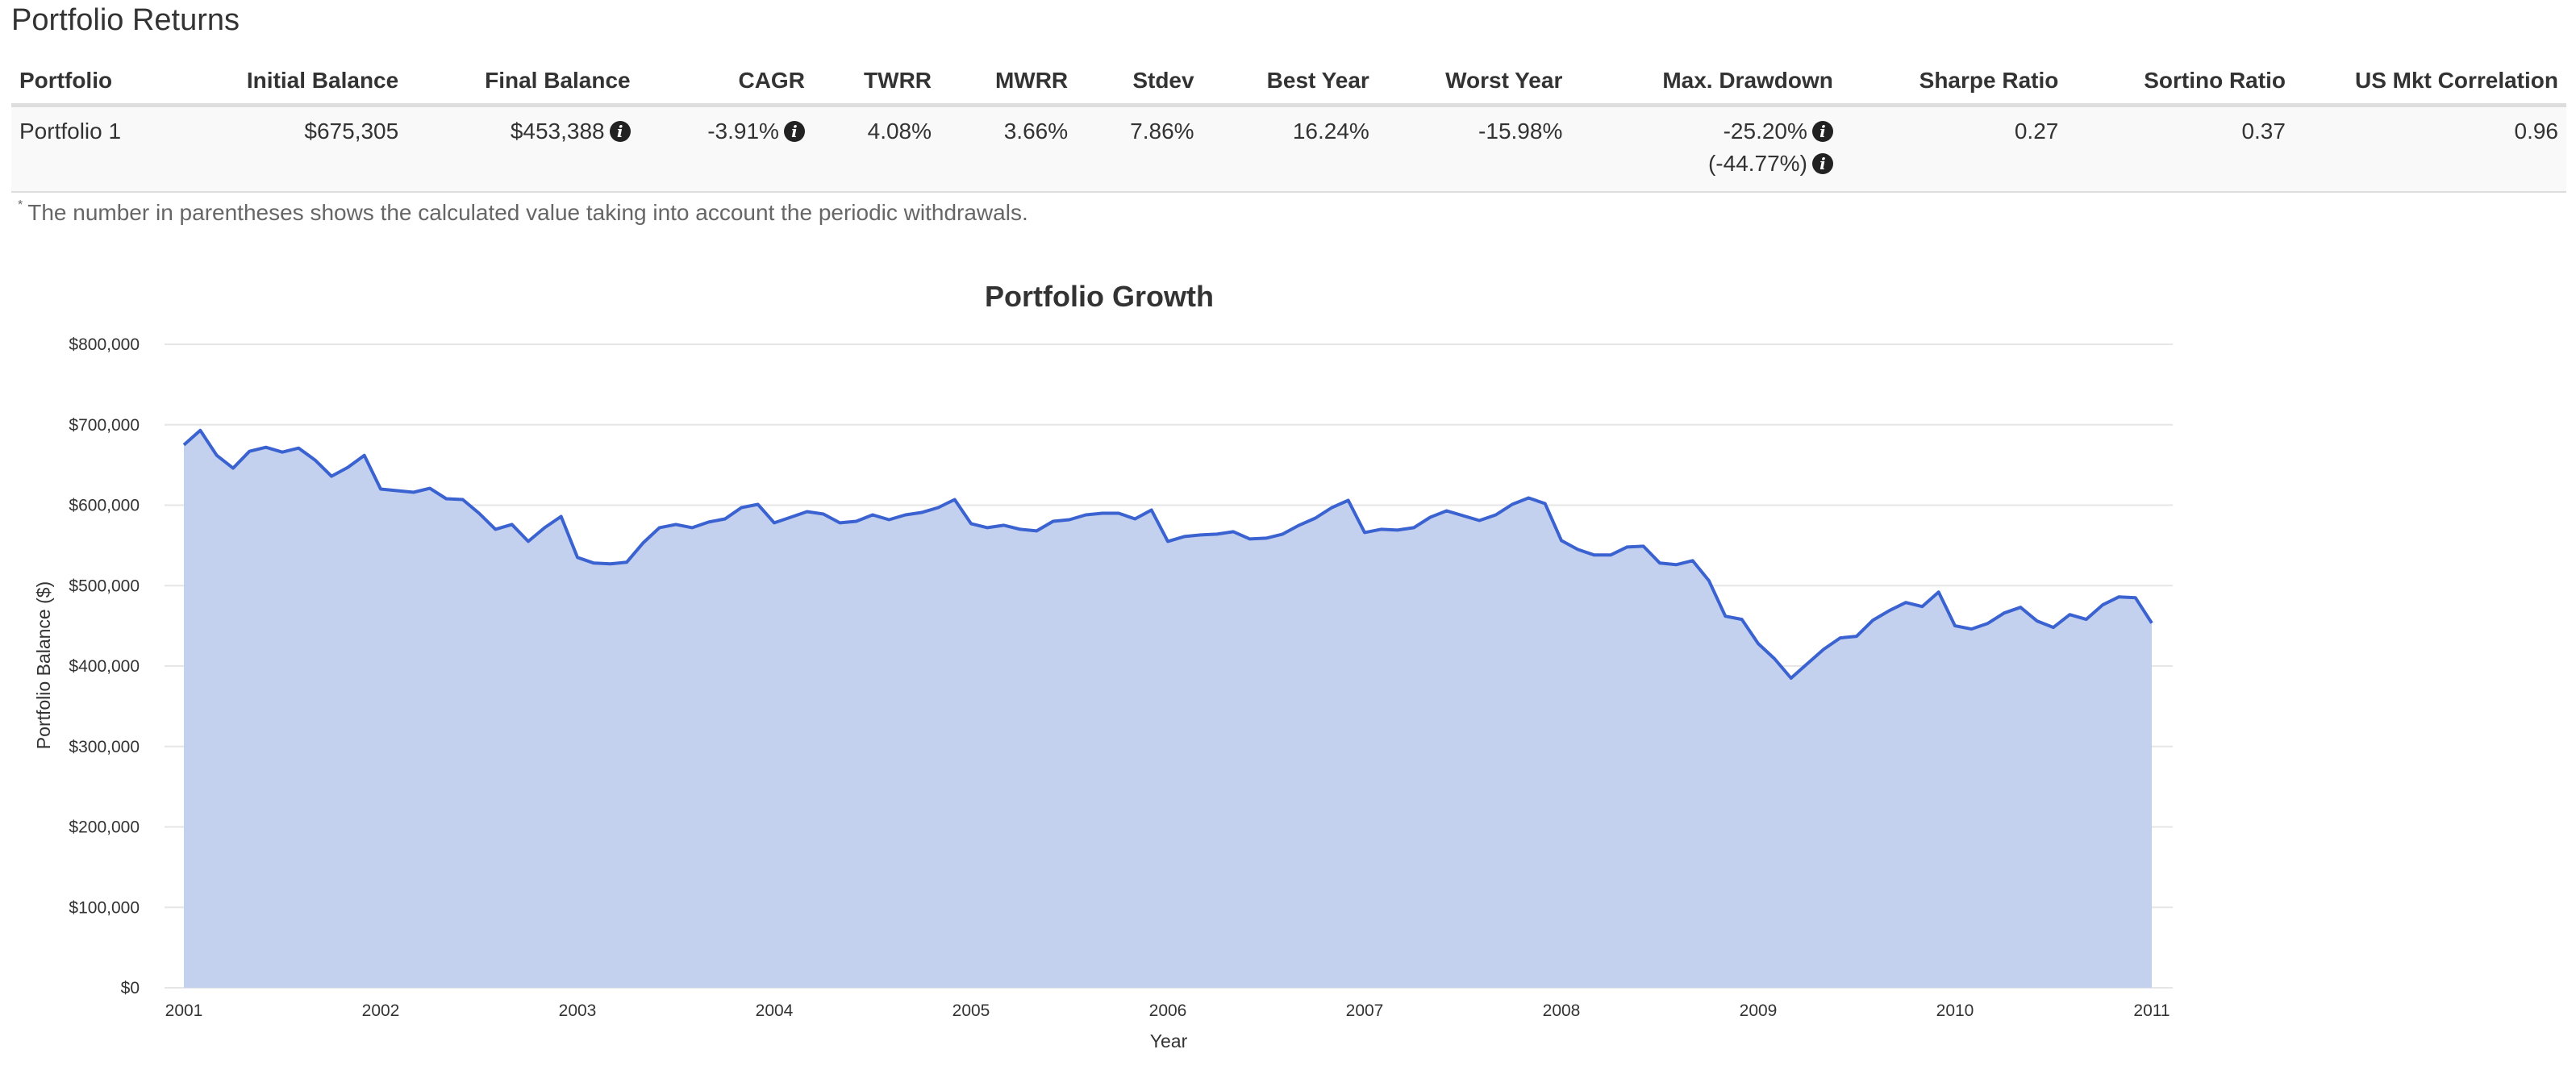 The image size is (2576, 1066). What do you see at coordinates (1169, 1041) in the screenshot?
I see `x-axis-title: Year` at bounding box center [1169, 1041].